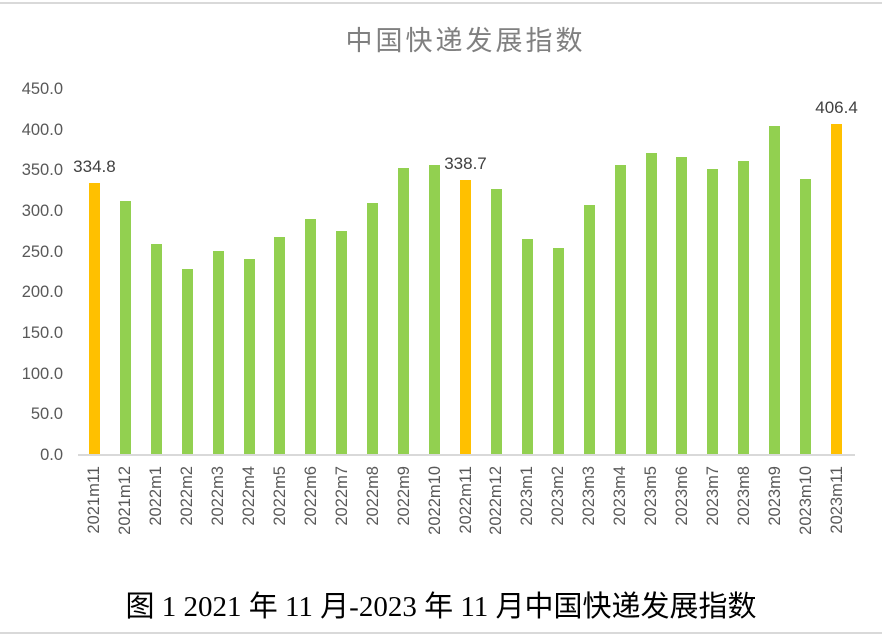  What do you see at coordinates (682, 306) in the screenshot?
I see `bar-2023m6` at bounding box center [682, 306].